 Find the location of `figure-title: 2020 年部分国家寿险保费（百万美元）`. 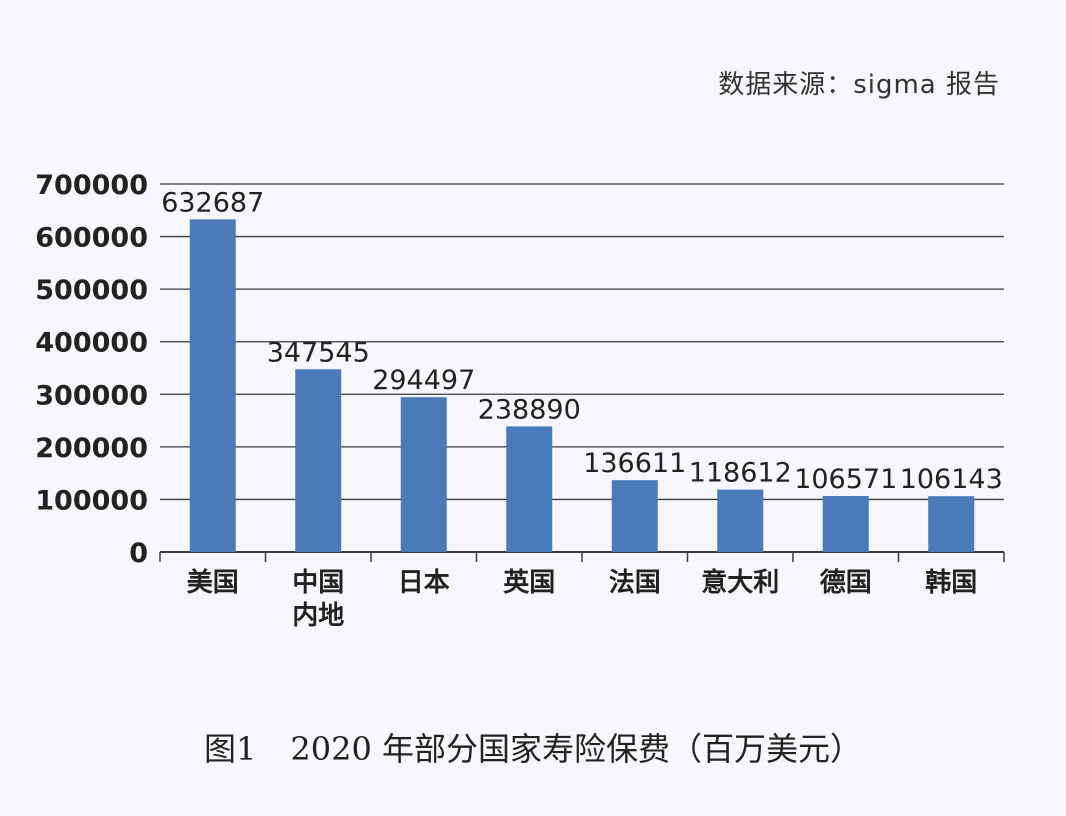

figure-title: 2020 年部分国家寿险保费（百万美元） is located at coordinates (576, 749).